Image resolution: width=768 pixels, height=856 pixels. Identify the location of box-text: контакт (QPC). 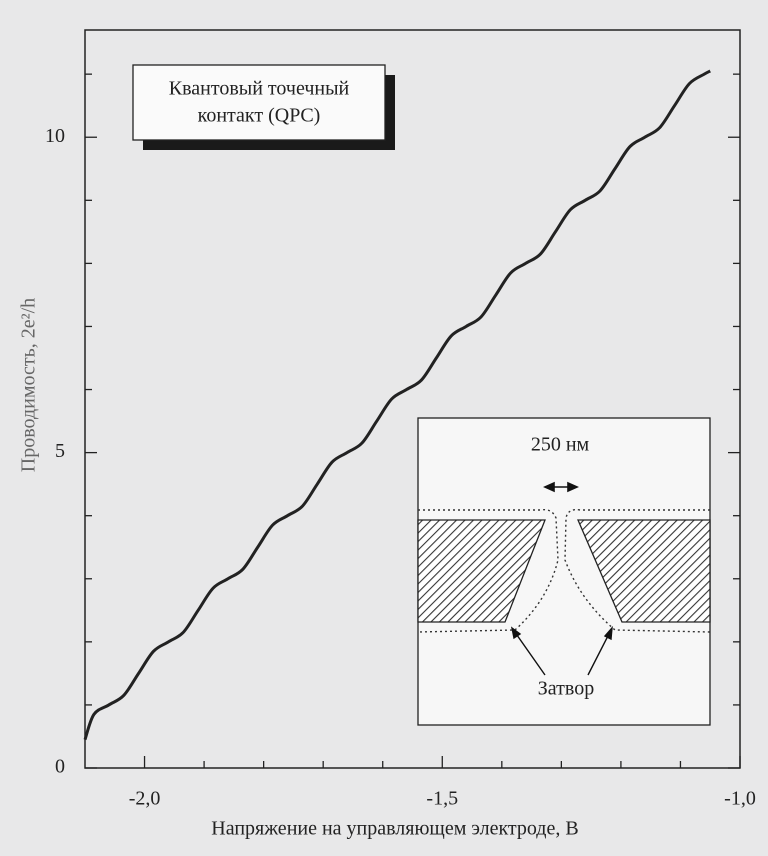
(259, 116).